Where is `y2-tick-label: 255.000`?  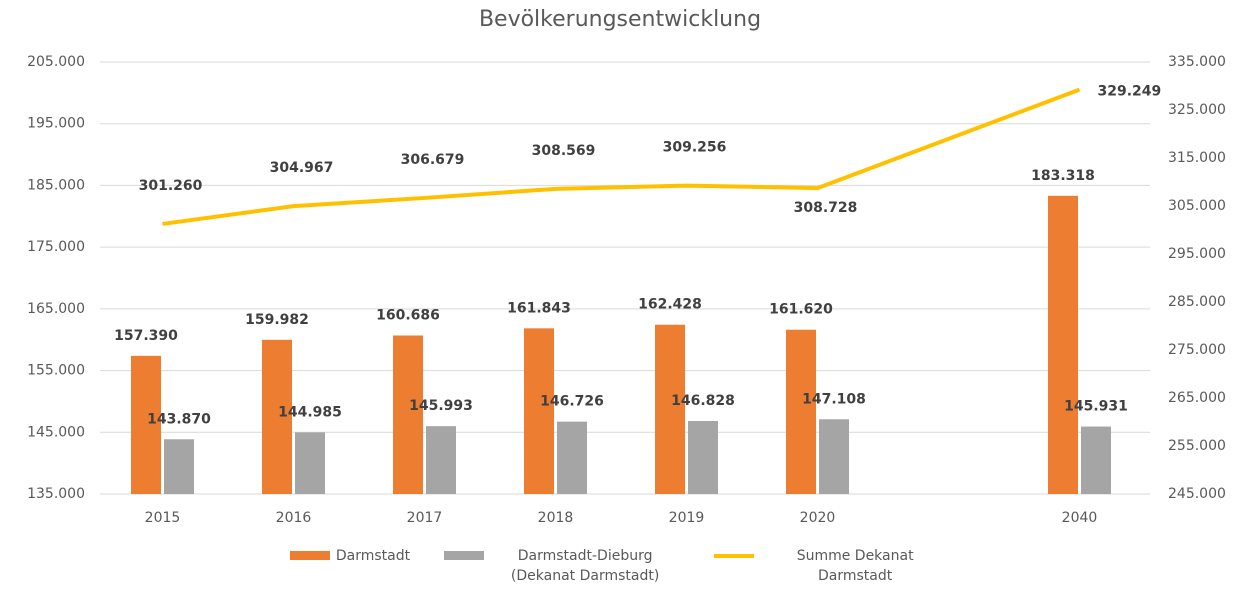 y2-tick-label: 255.000 is located at coordinates (1197, 446).